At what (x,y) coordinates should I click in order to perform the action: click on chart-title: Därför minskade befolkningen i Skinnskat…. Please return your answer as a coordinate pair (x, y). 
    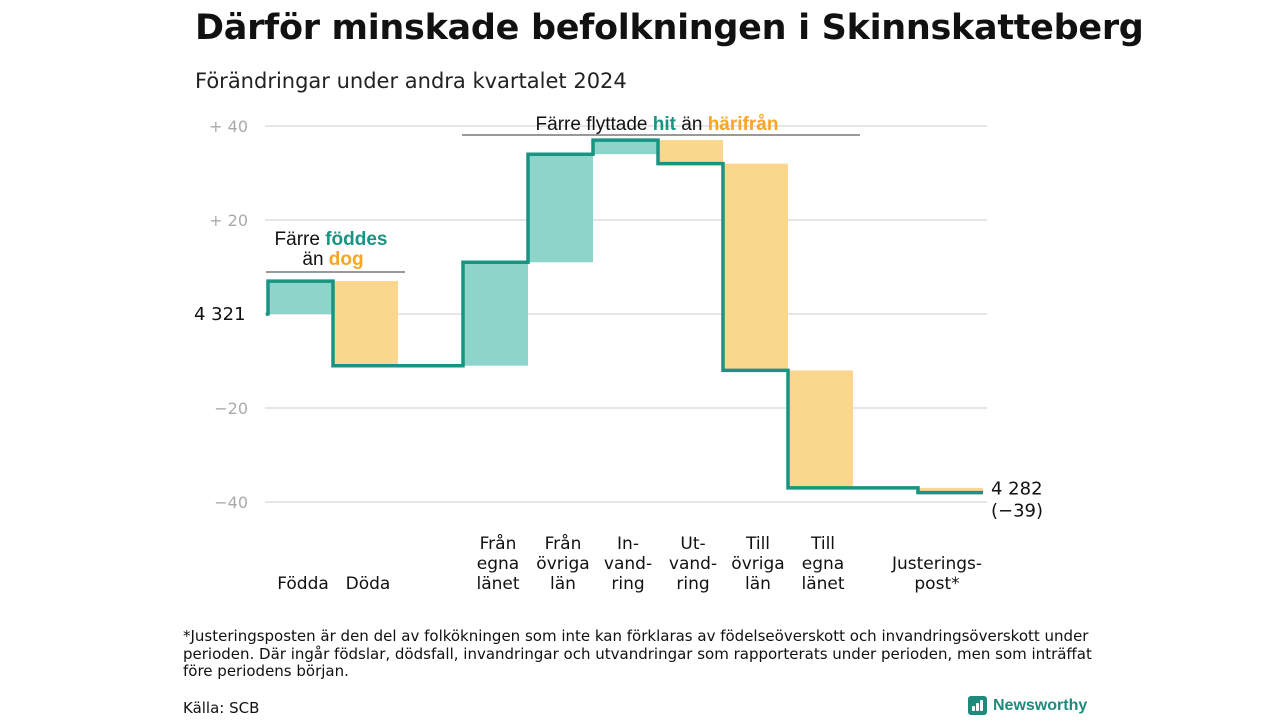
    Looking at the image, I should click on (669, 28).